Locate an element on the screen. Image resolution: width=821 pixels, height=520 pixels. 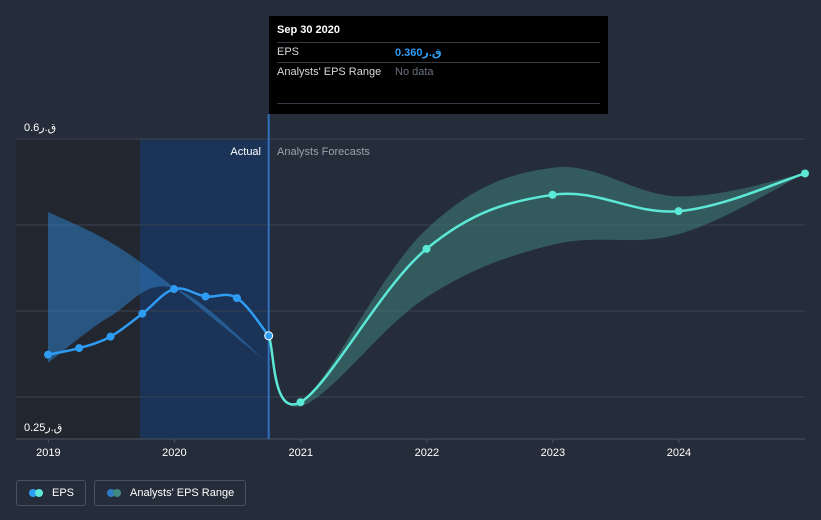
legend-item-eps: EPS is located at coordinates (51, 493).